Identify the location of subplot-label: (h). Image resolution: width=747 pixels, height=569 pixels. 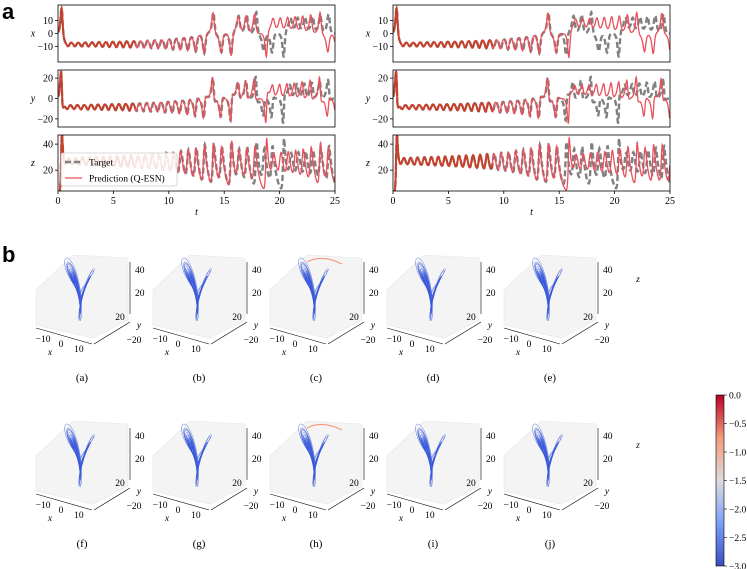
(316, 544).